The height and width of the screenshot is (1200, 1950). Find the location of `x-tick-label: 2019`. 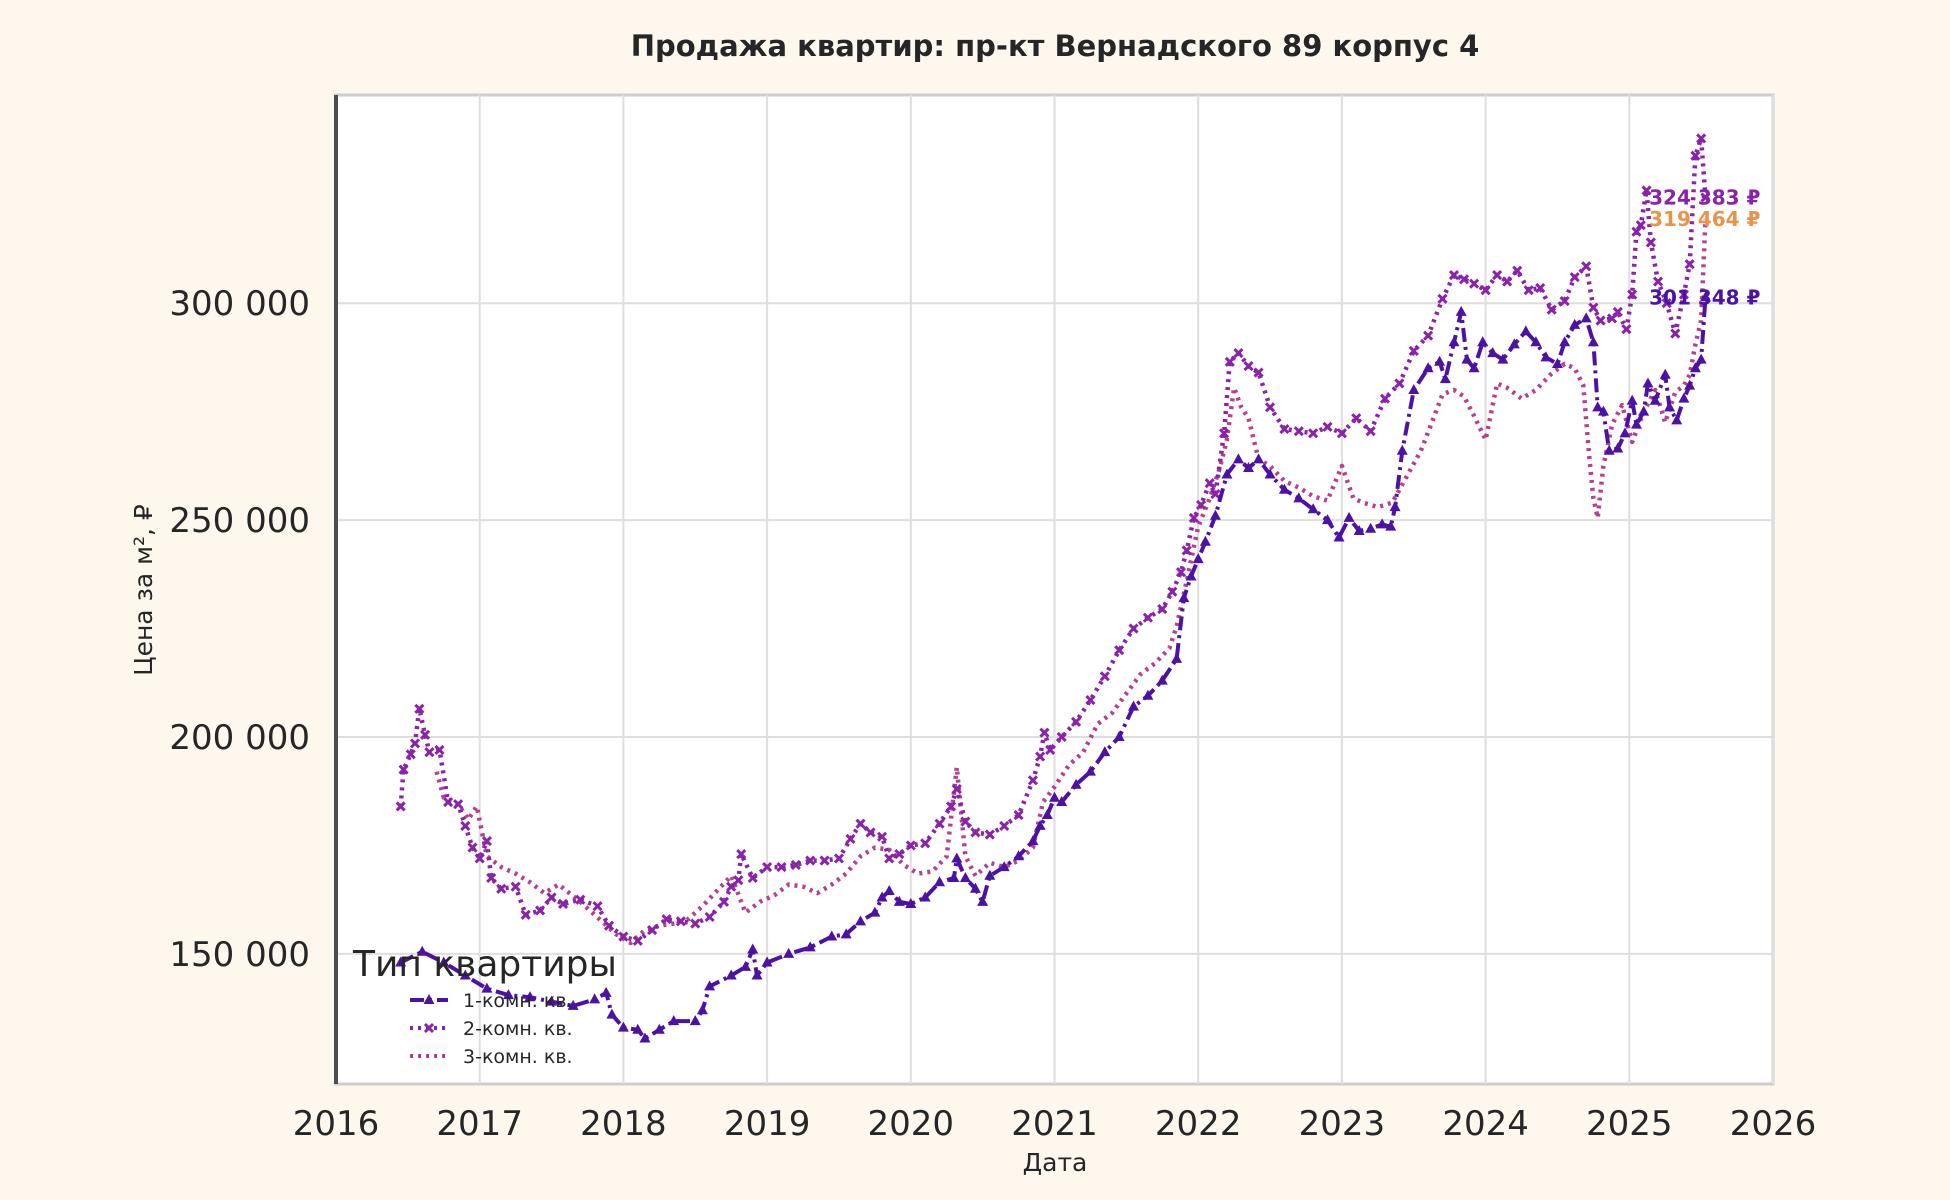

x-tick-label: 2019 is located at coordinates (767, 1124).